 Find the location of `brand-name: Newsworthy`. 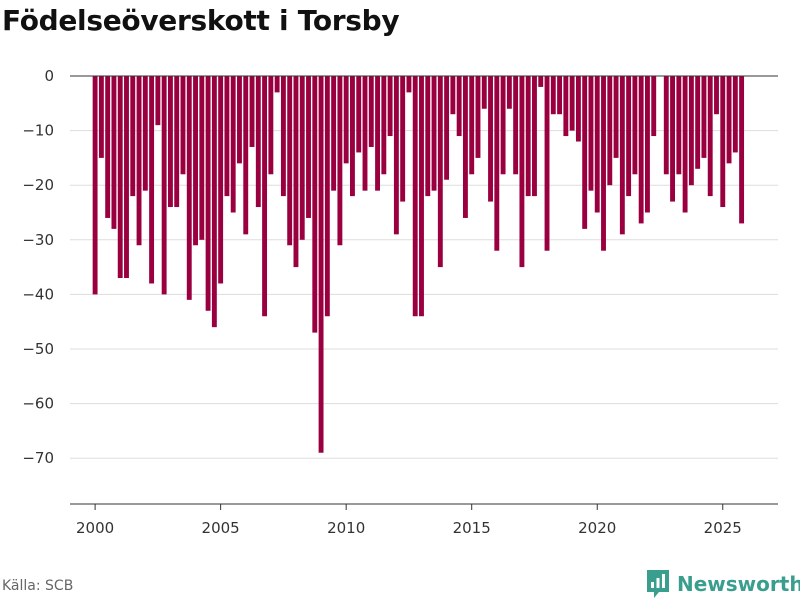

brand-name: Newsworthy is located at coordinates (738, 584).